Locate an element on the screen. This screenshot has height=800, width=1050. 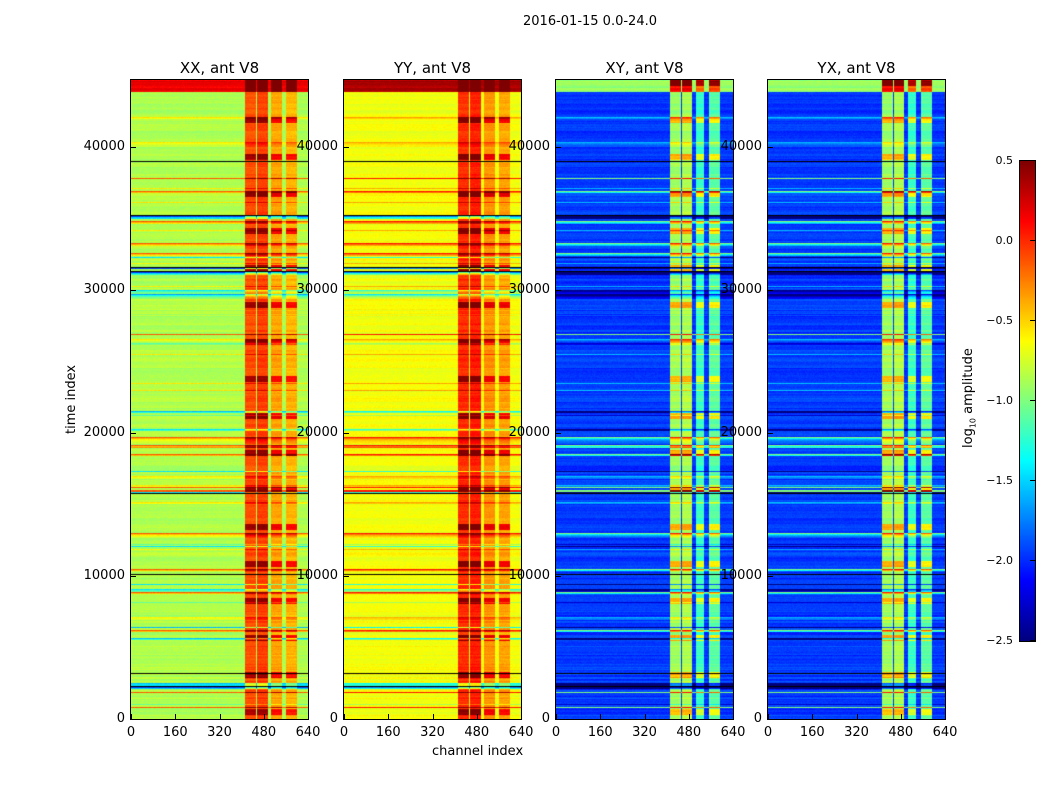
colorbar-tick-label: −2.5 is located at coordinates (999, 640).